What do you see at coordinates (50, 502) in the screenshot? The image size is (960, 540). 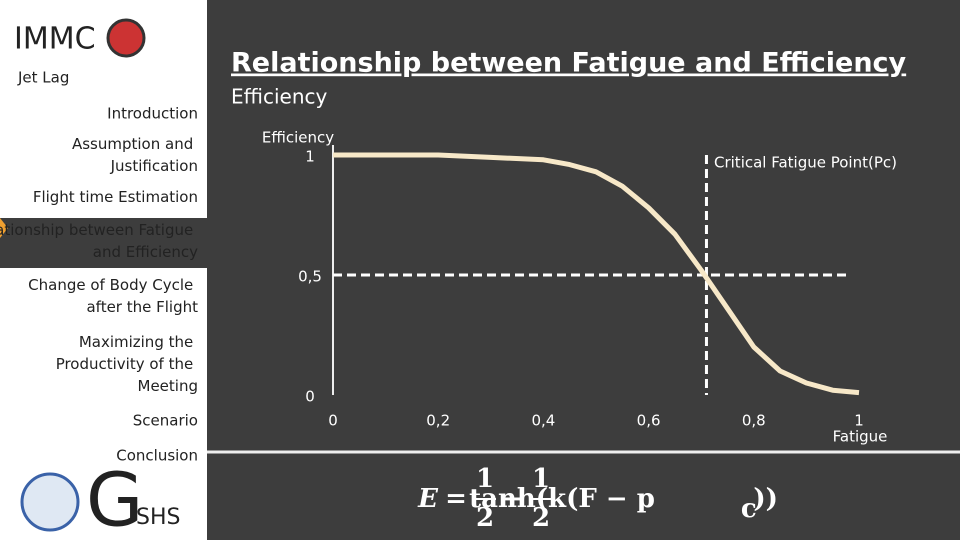 I see `school-logo` at bounding box center [50, 502].